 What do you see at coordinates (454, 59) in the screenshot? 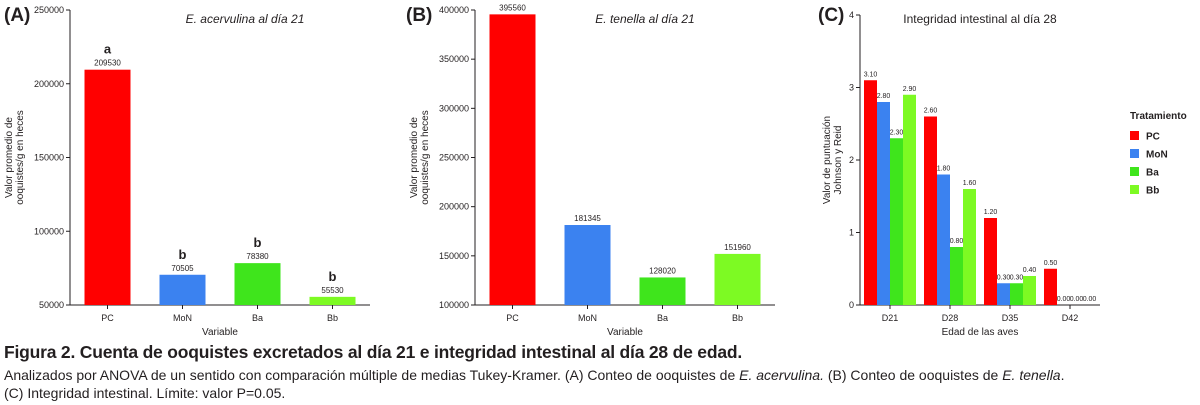
I see `y-tick-label: 350000` at bounding box center [454, 59].